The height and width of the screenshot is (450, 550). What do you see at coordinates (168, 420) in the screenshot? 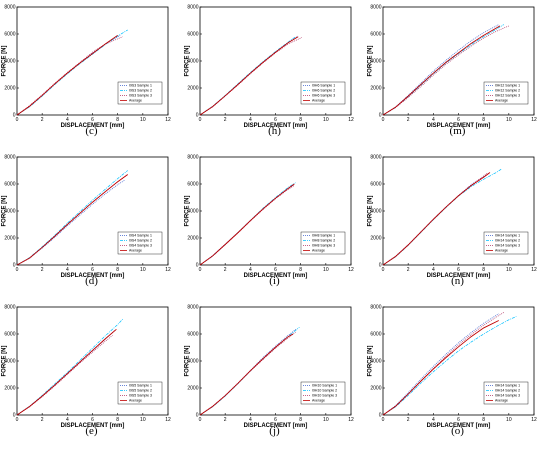
I see `x-tick-label-e-6: 12` at bounding box center [168, 420].